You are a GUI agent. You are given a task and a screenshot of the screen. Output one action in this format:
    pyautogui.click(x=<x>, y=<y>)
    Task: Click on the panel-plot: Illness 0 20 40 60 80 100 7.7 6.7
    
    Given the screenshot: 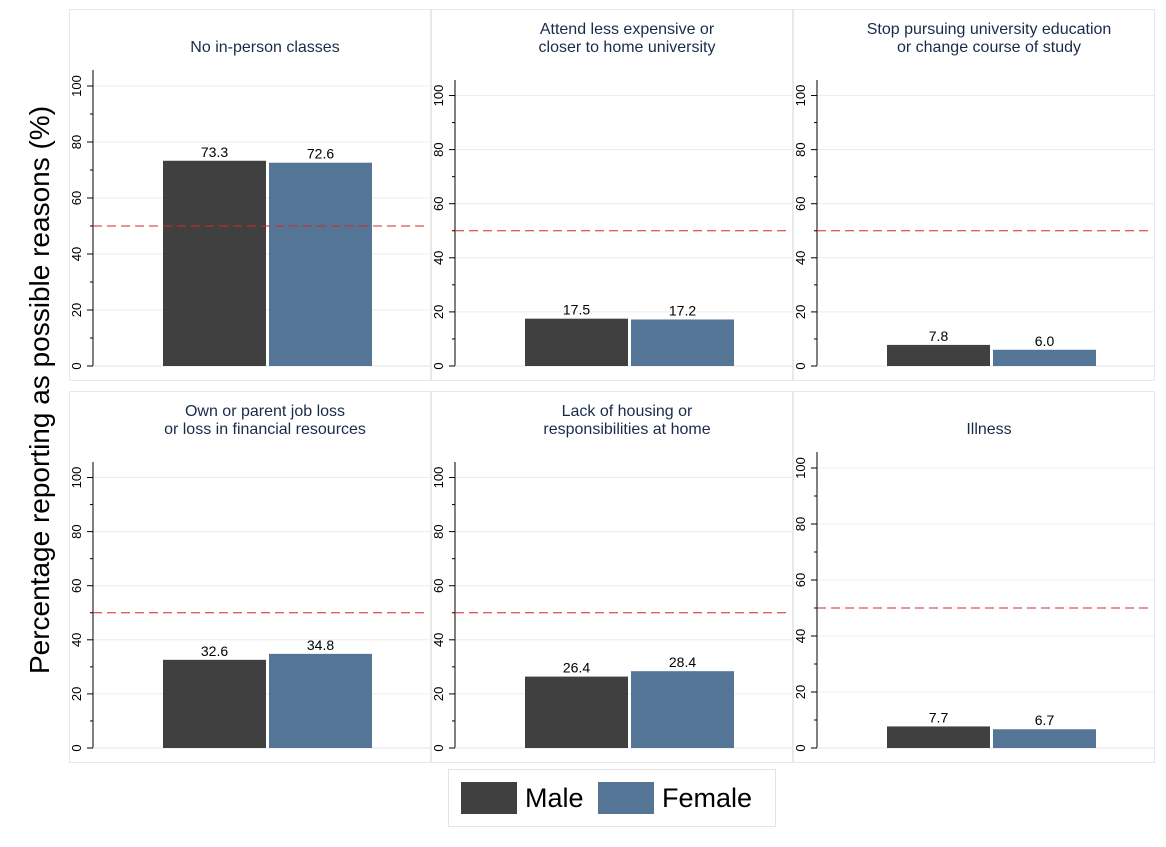 What is the action you would take?
    pyautogui.click(x=973, y=586)
    